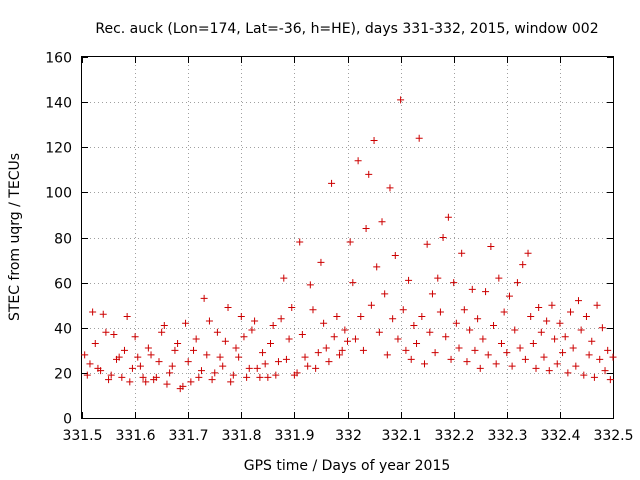 This screenshot has height=480, width=640. I want to click on x-tick-label: 331.8, so click(241, 436).